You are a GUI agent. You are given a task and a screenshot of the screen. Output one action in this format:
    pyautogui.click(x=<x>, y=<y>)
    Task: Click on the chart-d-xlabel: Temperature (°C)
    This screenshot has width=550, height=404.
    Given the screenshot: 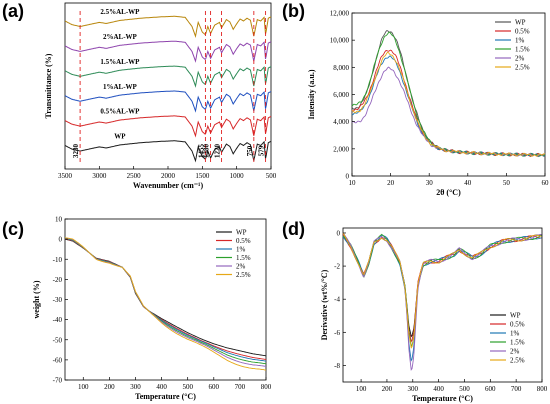 What is the action you would take?
    pyautogui.click(x=442, y=398)
    